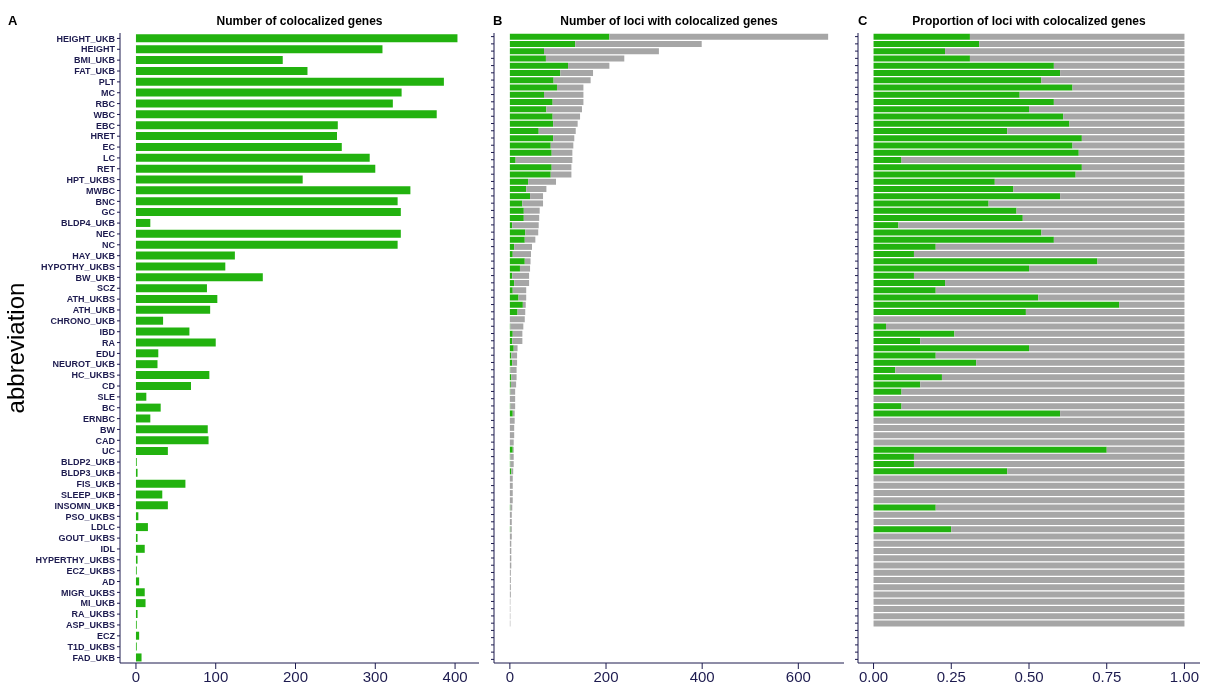  What do you see at coordinates (108, 212) in the screenshot?
I see `y-tick-label: GC` at bounding box center [108, 212].